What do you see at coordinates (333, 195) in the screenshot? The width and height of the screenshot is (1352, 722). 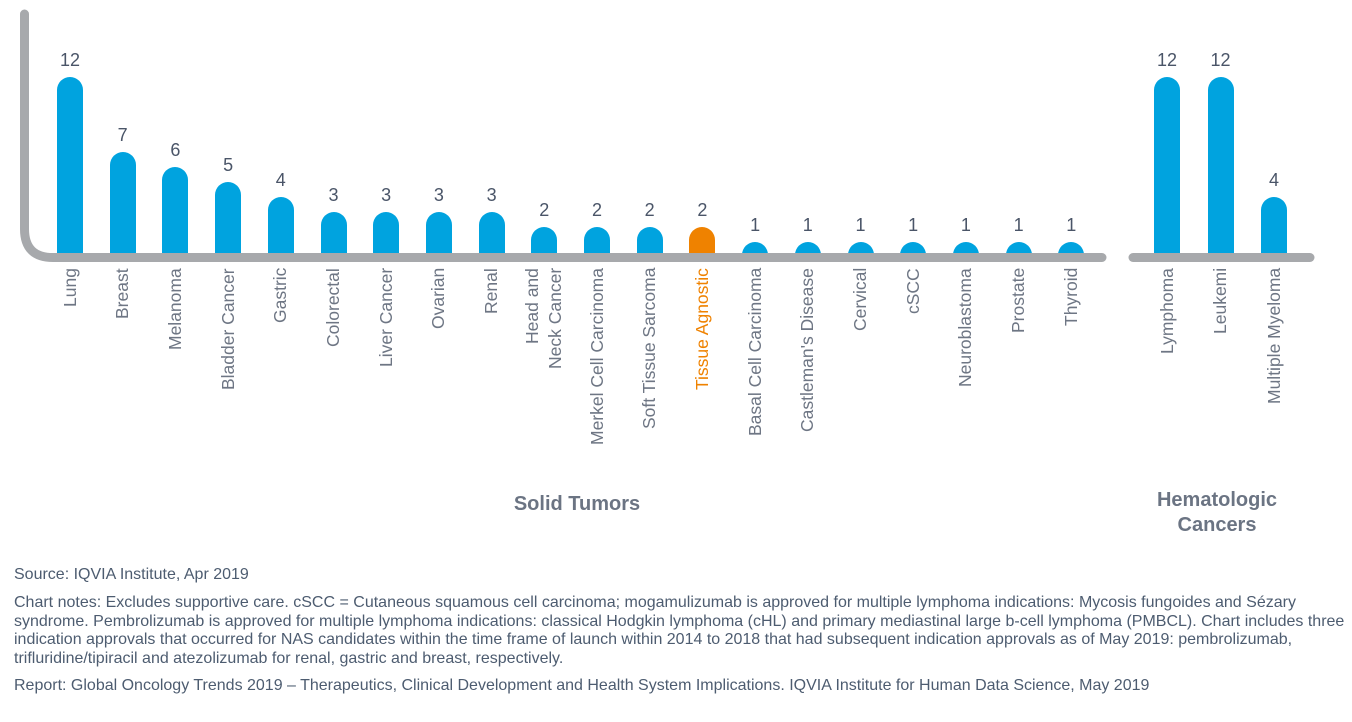 I see `value-label-colorectal: 3` at bounding box center [333, 195].